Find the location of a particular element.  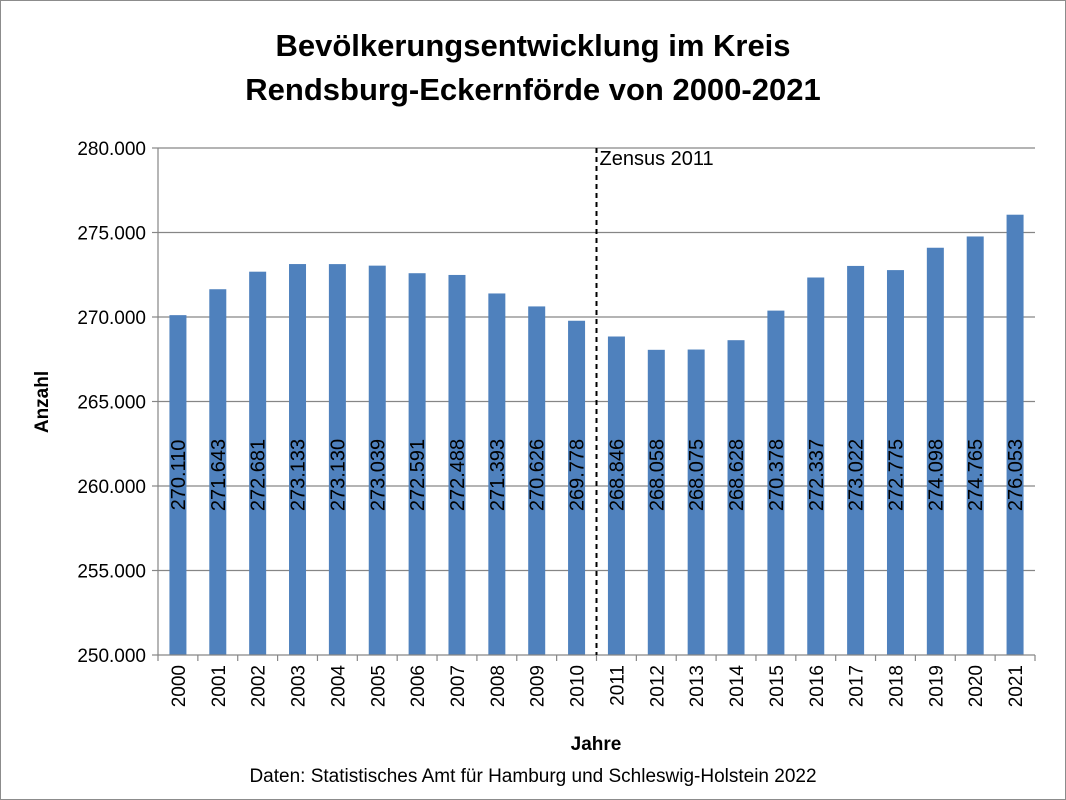

bar-2015 is located at coordinates (776, 482).